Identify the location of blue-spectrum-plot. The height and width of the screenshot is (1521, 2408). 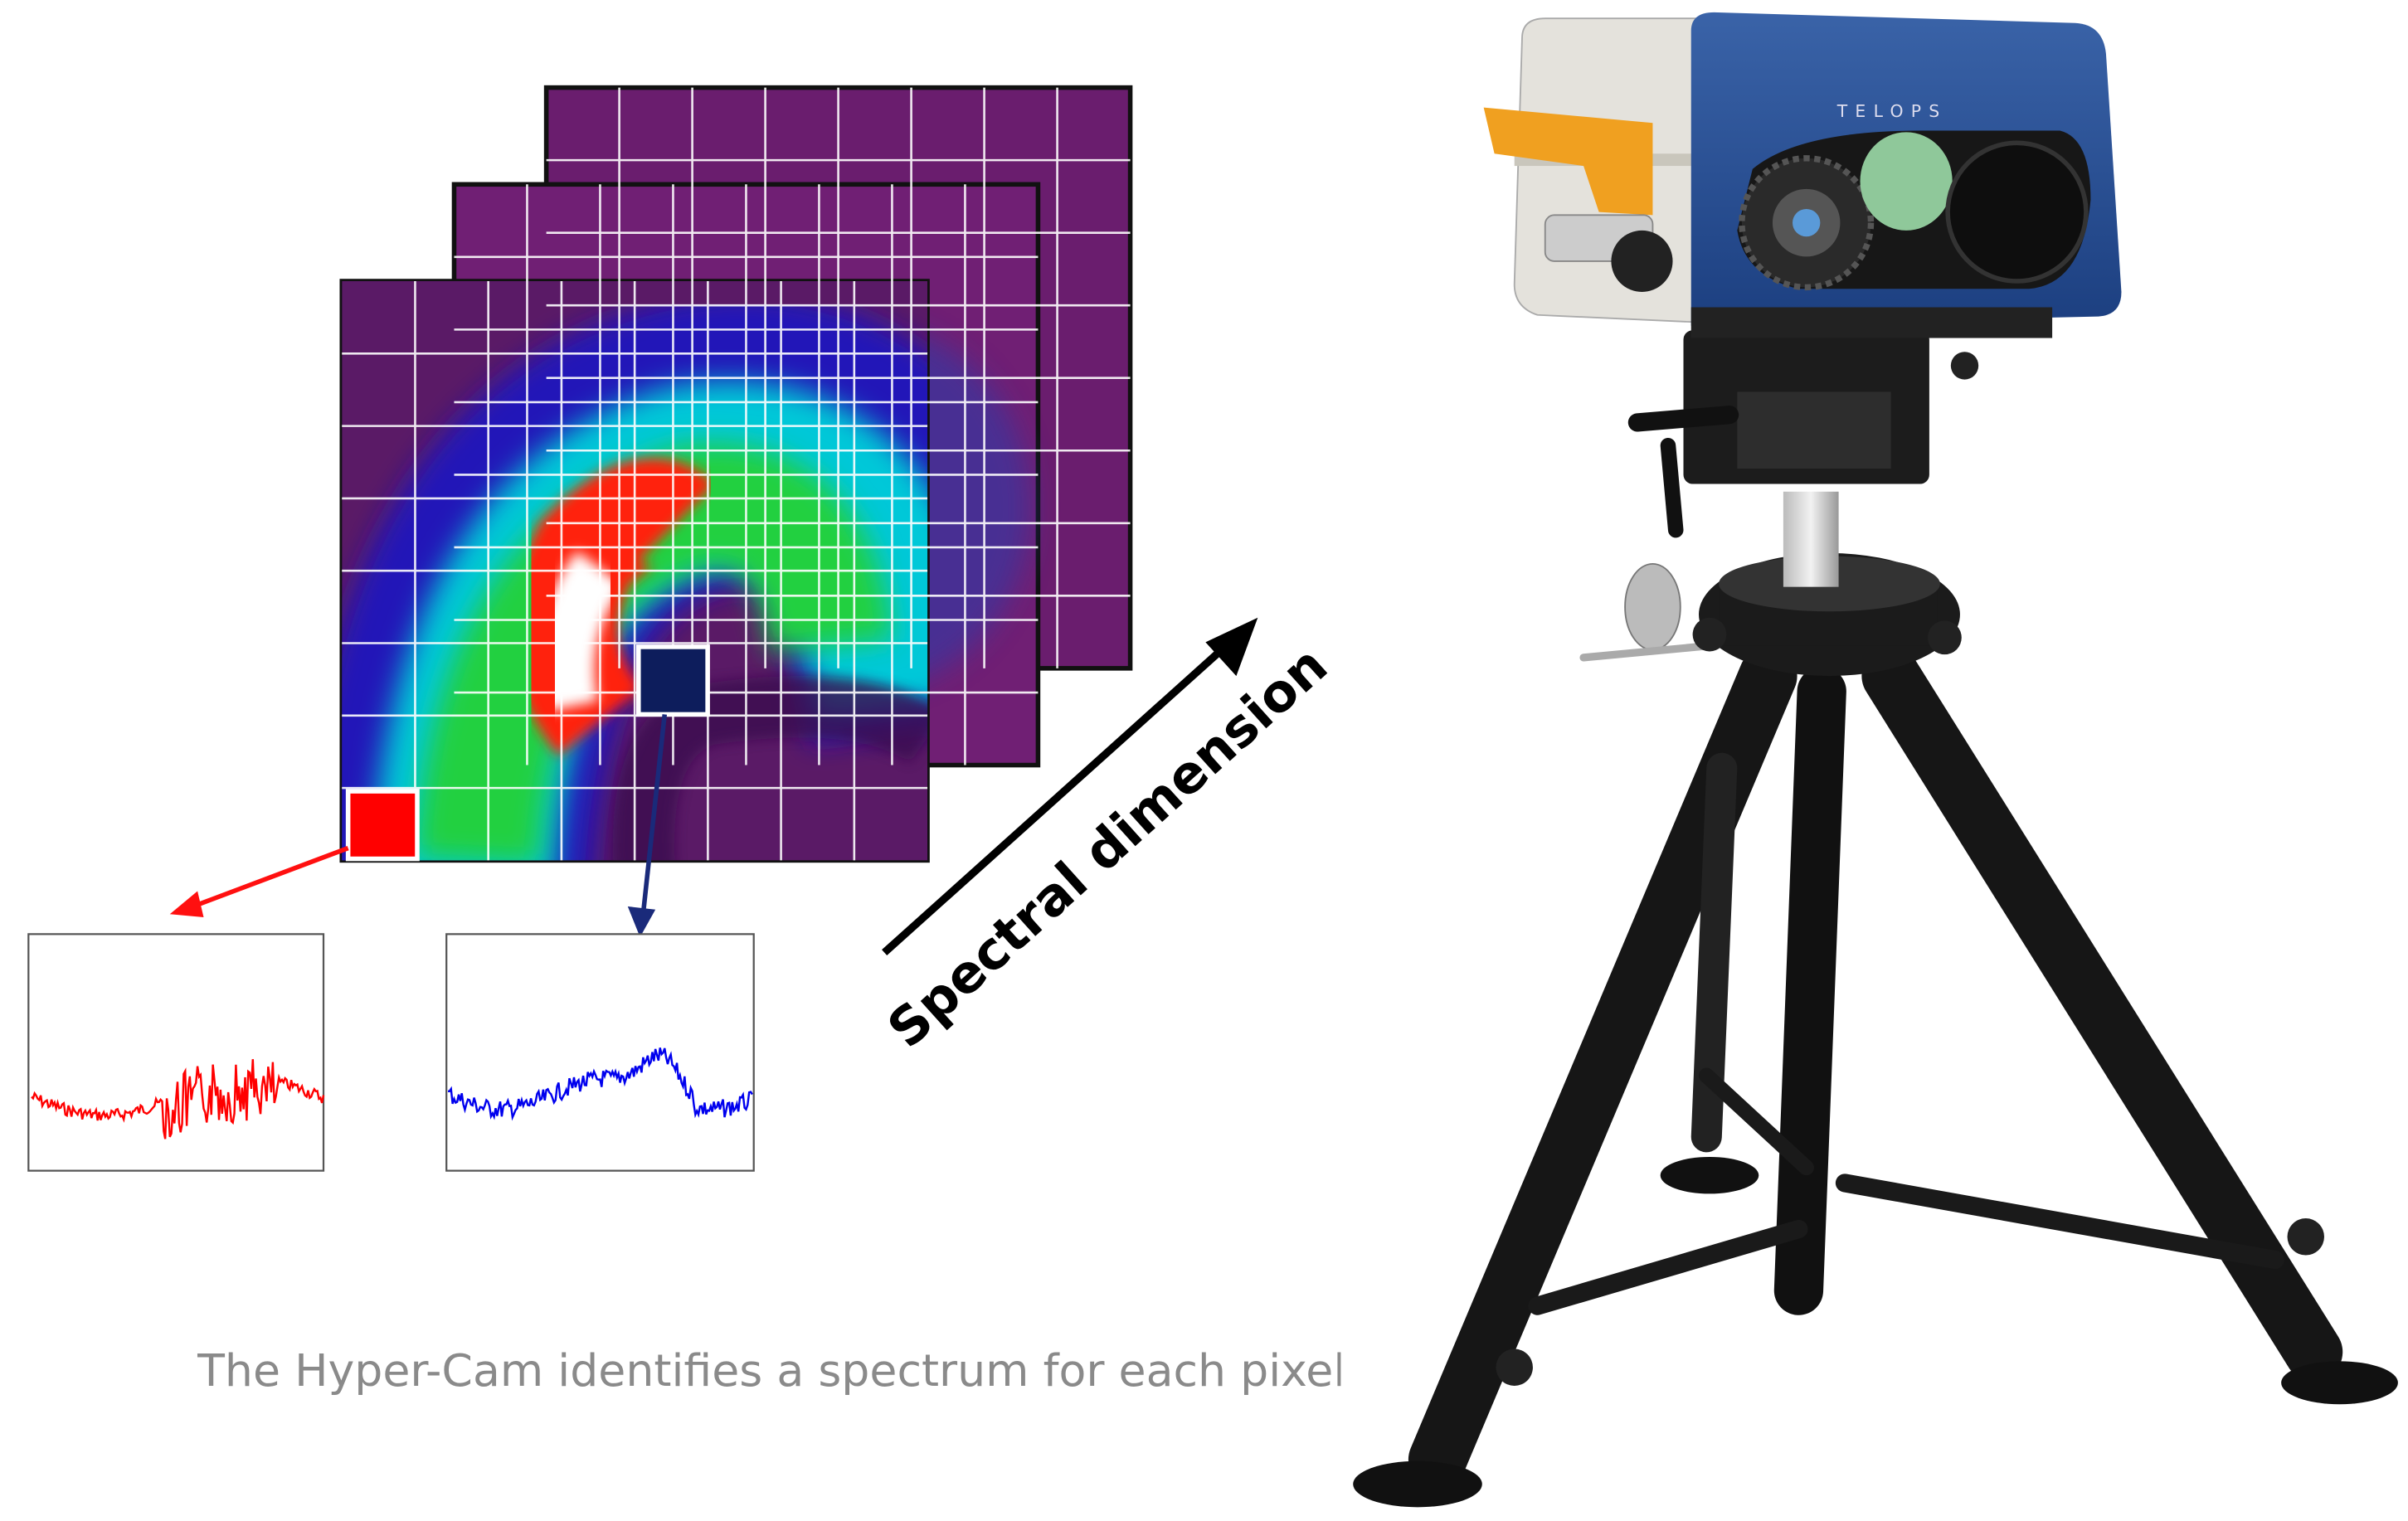
(600, 1052).